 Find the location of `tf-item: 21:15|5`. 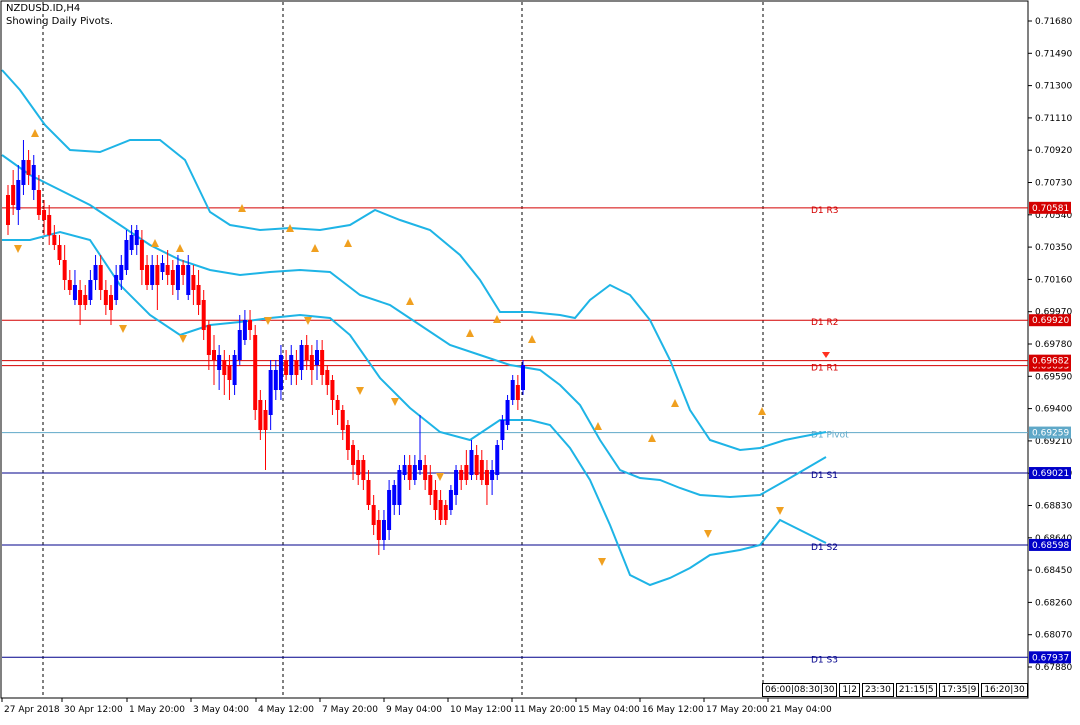

tf-item: 21:15|5 is located at coordinates (916, 690).